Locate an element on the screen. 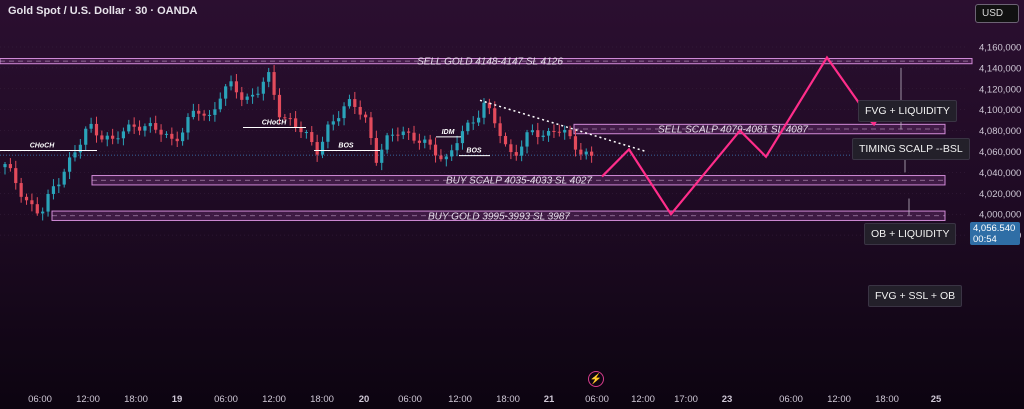 The width and height of the screenshot is (1024, 409). y-tick-label: 4,140,000 is located at coordinates (1000, 68).